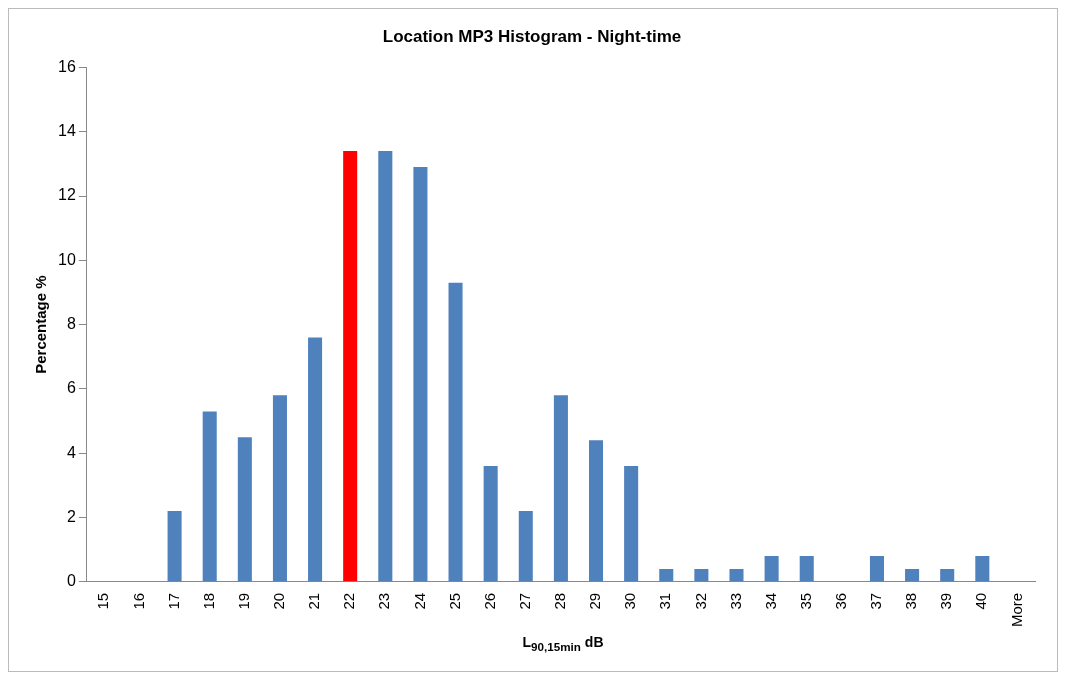 The height and width of the screenshot is (682, 1068). Describe the element at coordinates (630, 601) in the screenshot. I see `x-tick-label: 30` at that location.